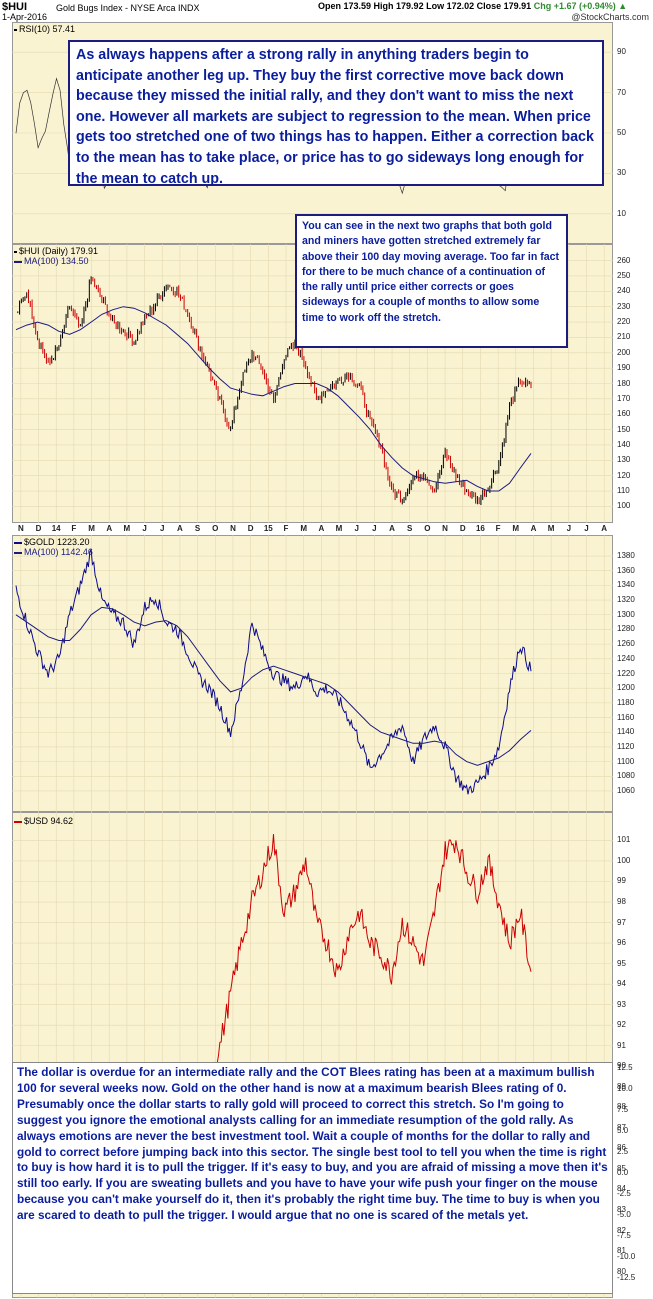 This screenshot has height=1299, width=653. What do you see at coordinates (58, 552) in the screenshot?
I see `gold-ma-label: MA(100) 1142.46` at bounding box center [58, 552].